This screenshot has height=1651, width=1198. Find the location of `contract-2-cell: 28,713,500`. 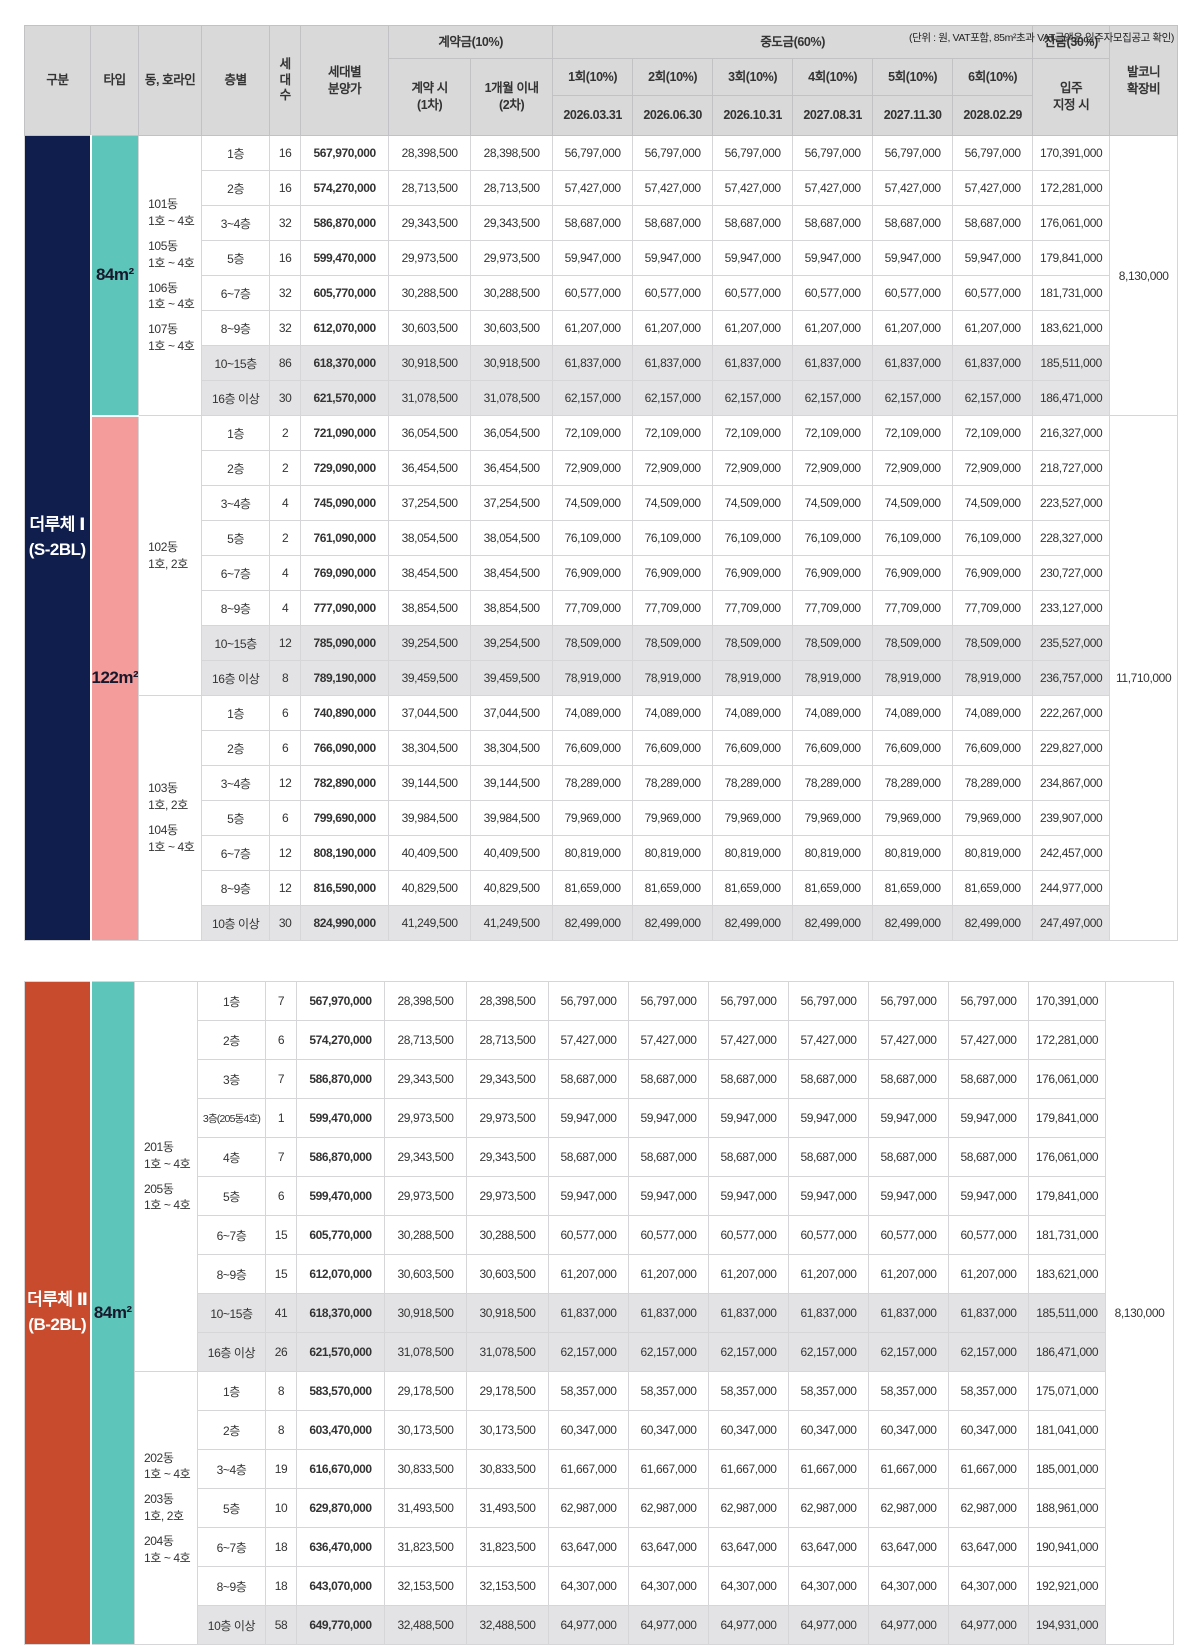

contract-2-cell: 28,713,500 is located at coordinates (512, 188).